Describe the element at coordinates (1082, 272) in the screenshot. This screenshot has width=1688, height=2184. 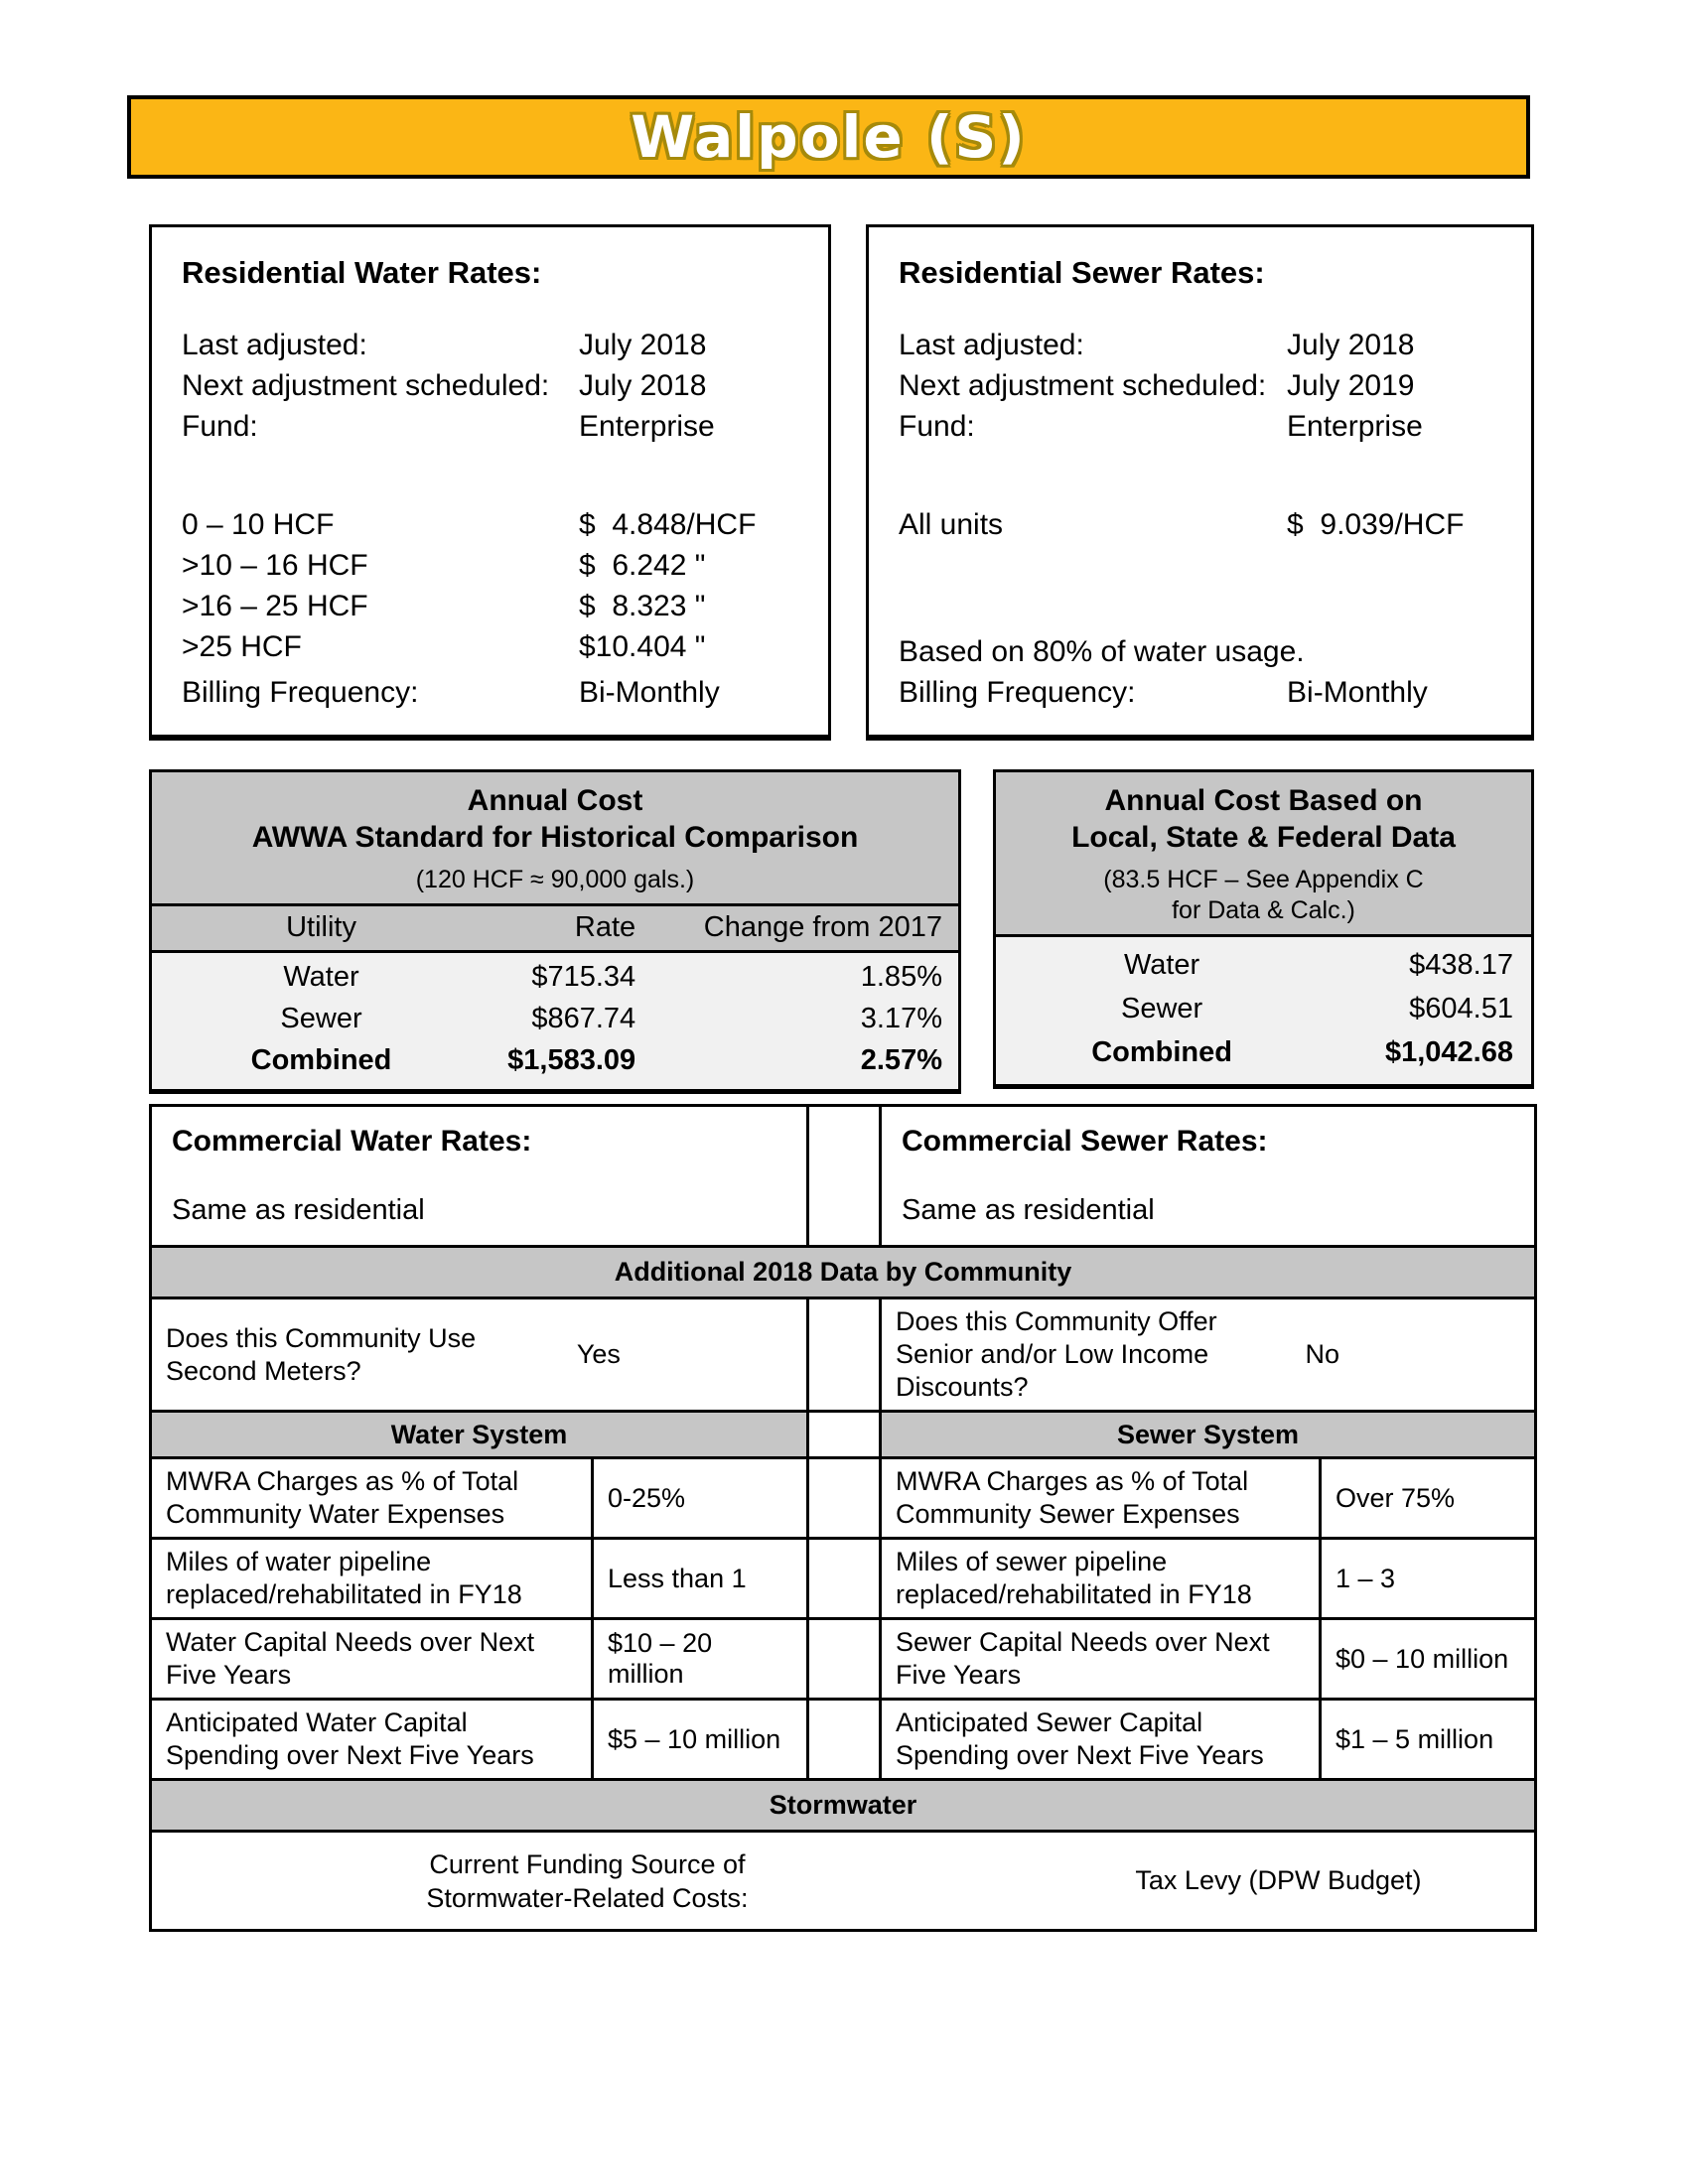
I see `residential-sewer-title: Residential Sewer Rates:` at that location.